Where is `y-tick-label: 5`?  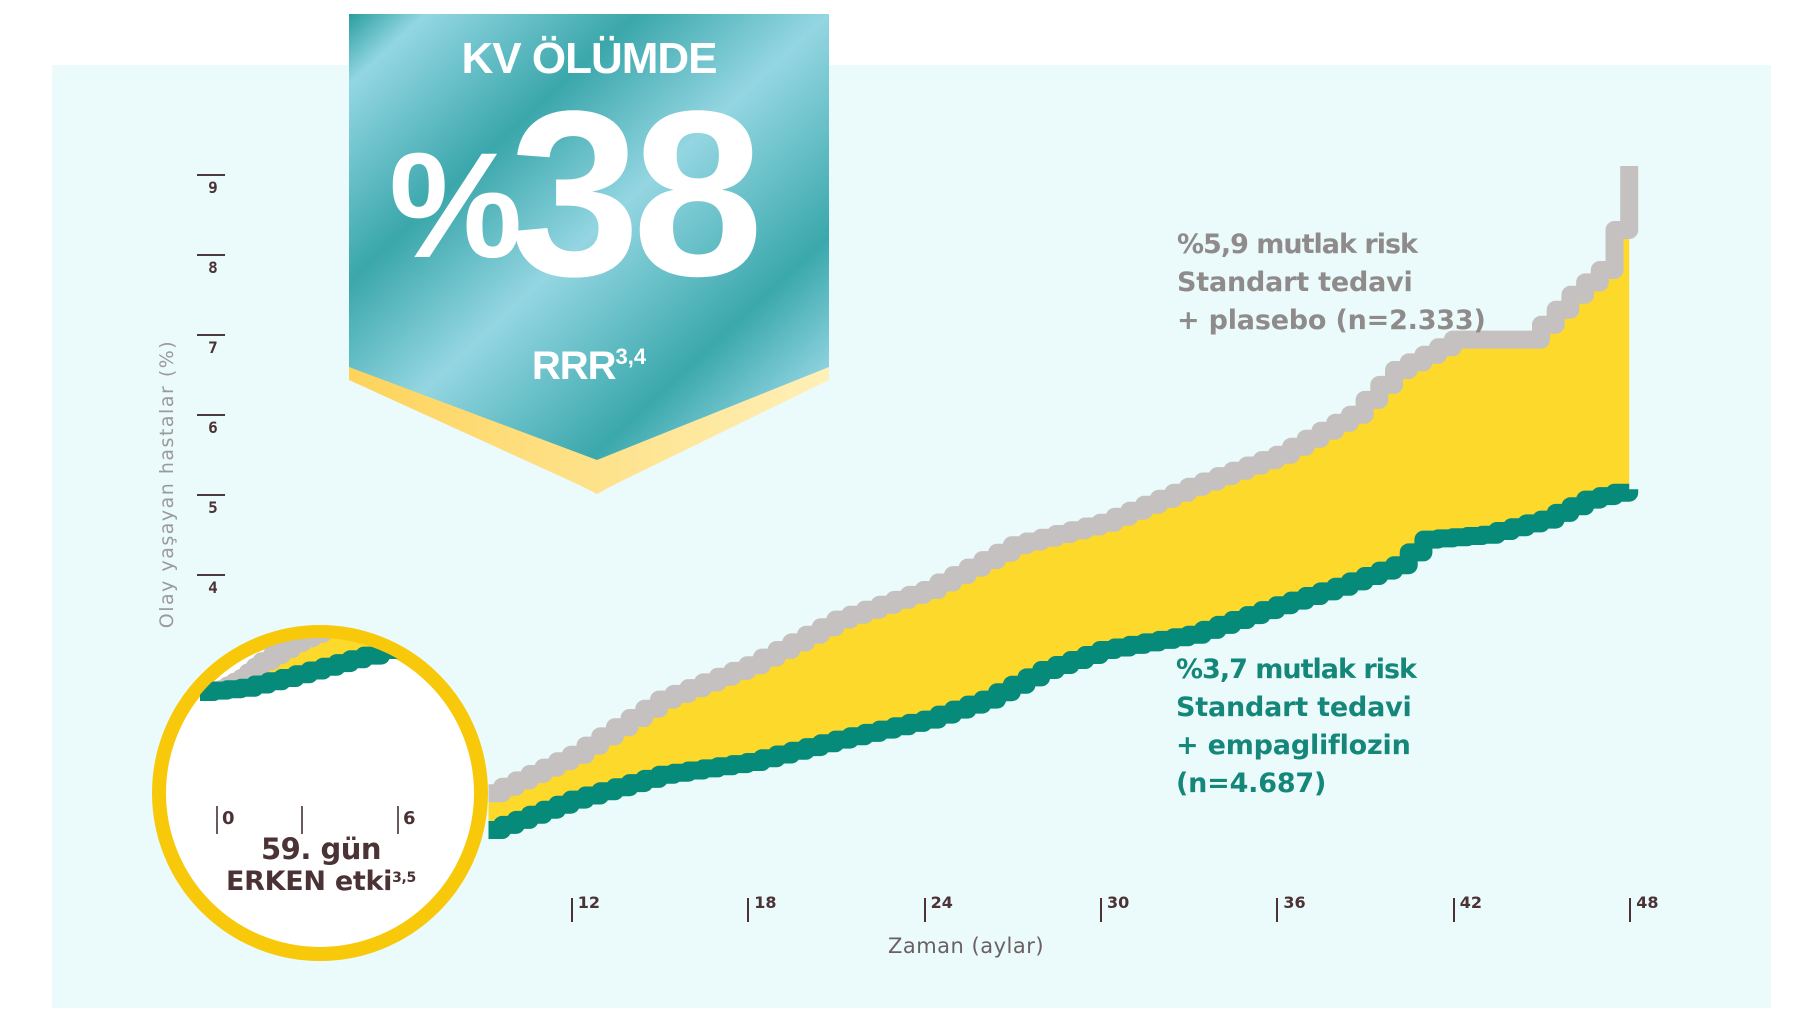 y-tick-label: 5 is located at coordinates (213, 507).